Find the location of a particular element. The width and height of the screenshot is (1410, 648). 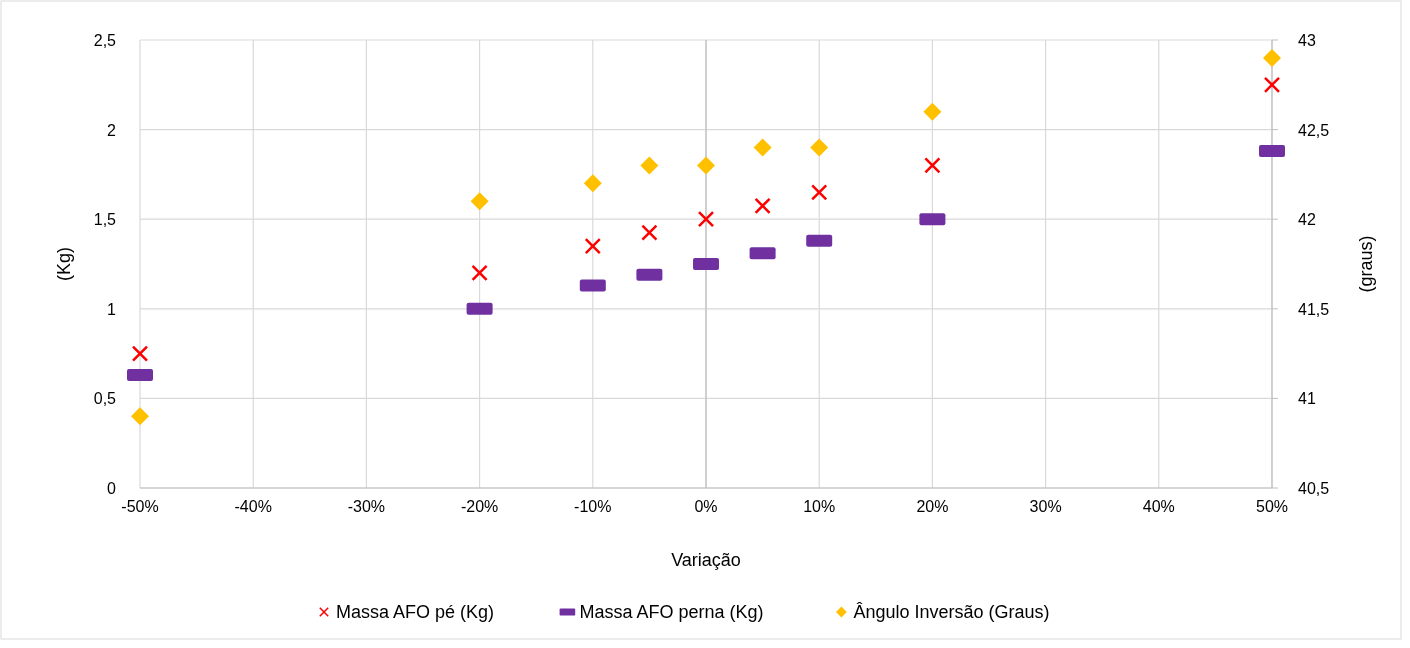

x-tick-label: 20% is located at coordinates (932, 506).